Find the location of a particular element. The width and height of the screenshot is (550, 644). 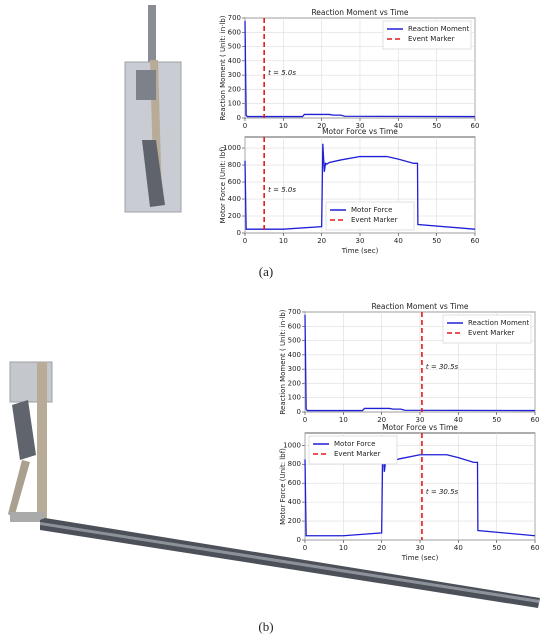

actuator is located at coordinates (153, 173).